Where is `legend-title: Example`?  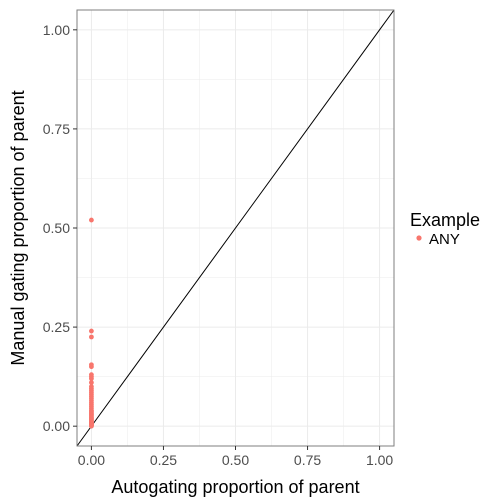
legend-title: Example is located at coordinates (445, 220).